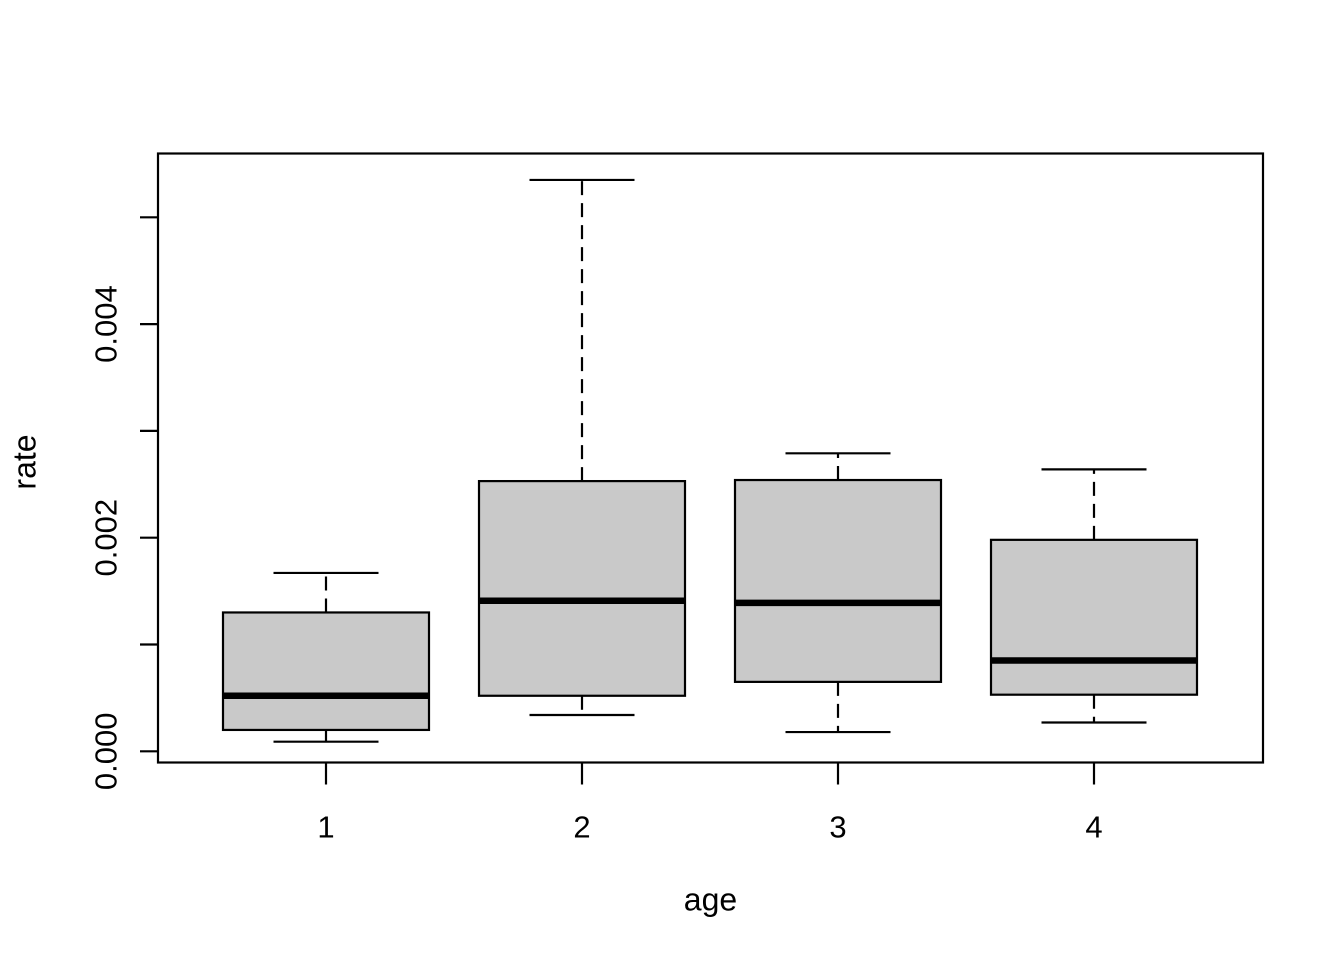  What do you see at coordinates (106, 752) in the screenshot?
I see `y-tick-label: 0.000` at bounding box center [106, 752].